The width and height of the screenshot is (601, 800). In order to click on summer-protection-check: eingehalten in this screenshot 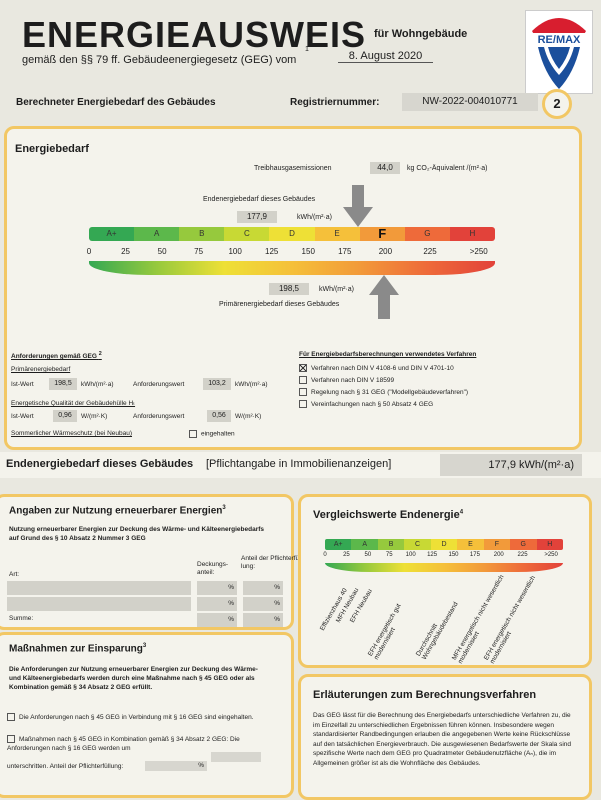, I will do `click(212, 434)`.